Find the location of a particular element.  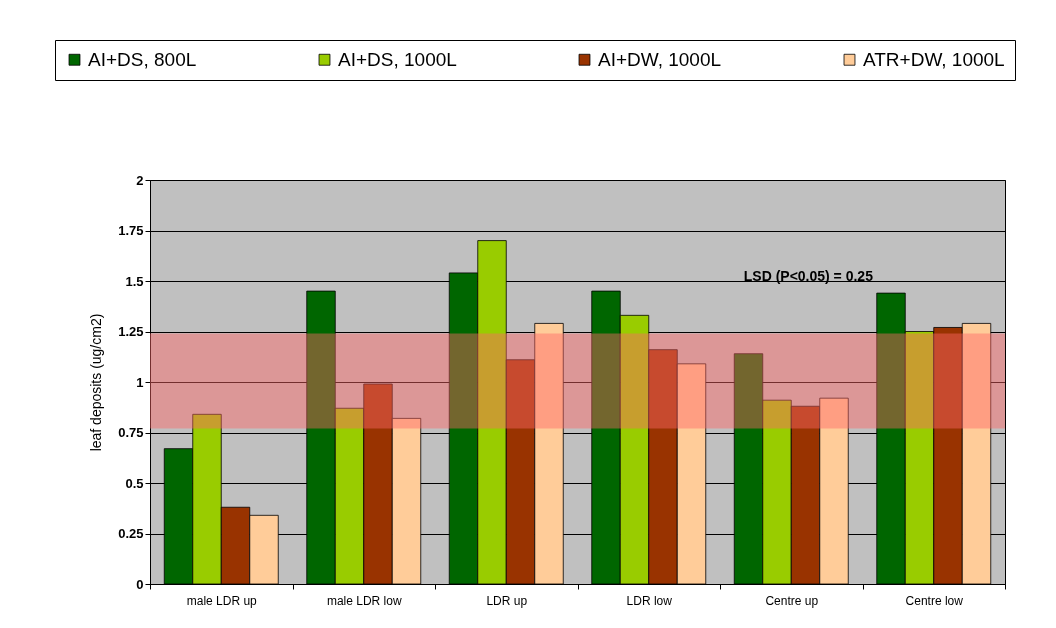

legend-label: AI+DS, 1000L is located at coordinates (397, 59).